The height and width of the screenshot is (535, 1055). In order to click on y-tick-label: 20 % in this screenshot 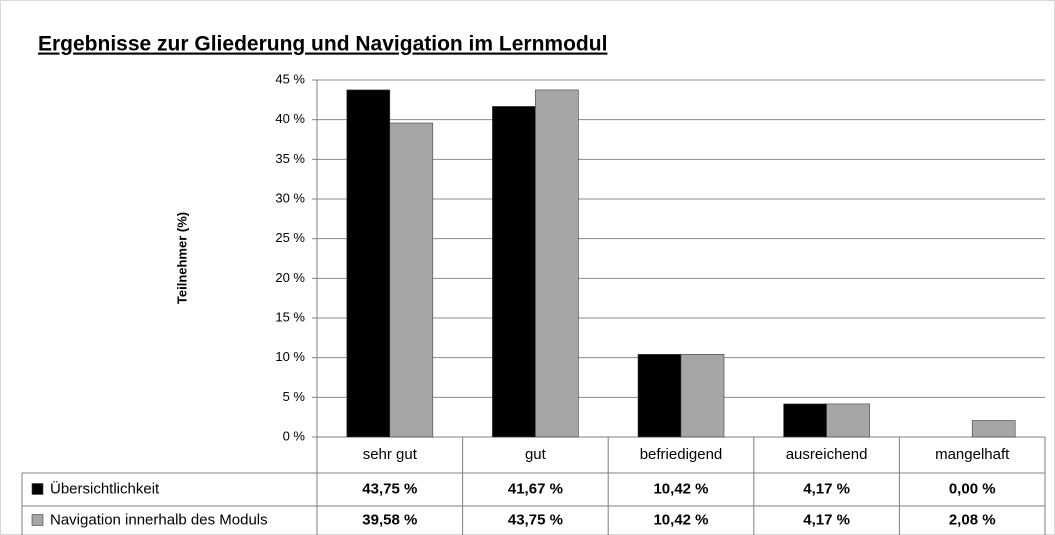, I will do `click(290, 277)`.